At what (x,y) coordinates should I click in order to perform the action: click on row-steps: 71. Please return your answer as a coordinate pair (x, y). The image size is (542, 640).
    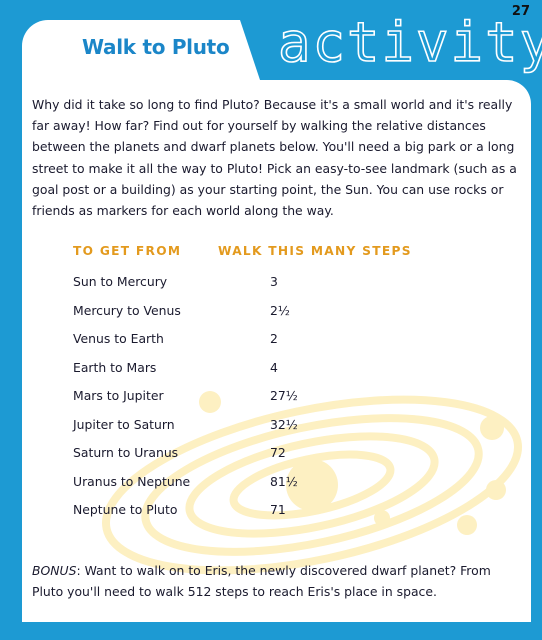
    Looking at the image, I should click on (278, 509).